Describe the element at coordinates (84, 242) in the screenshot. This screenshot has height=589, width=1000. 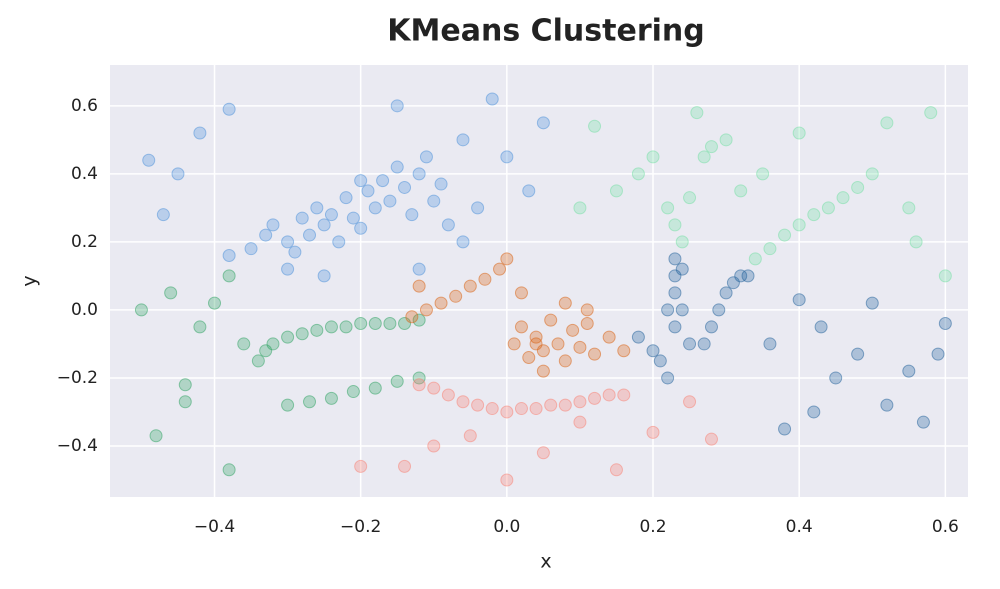
I see `y-tick-label: 0.2` at that location.